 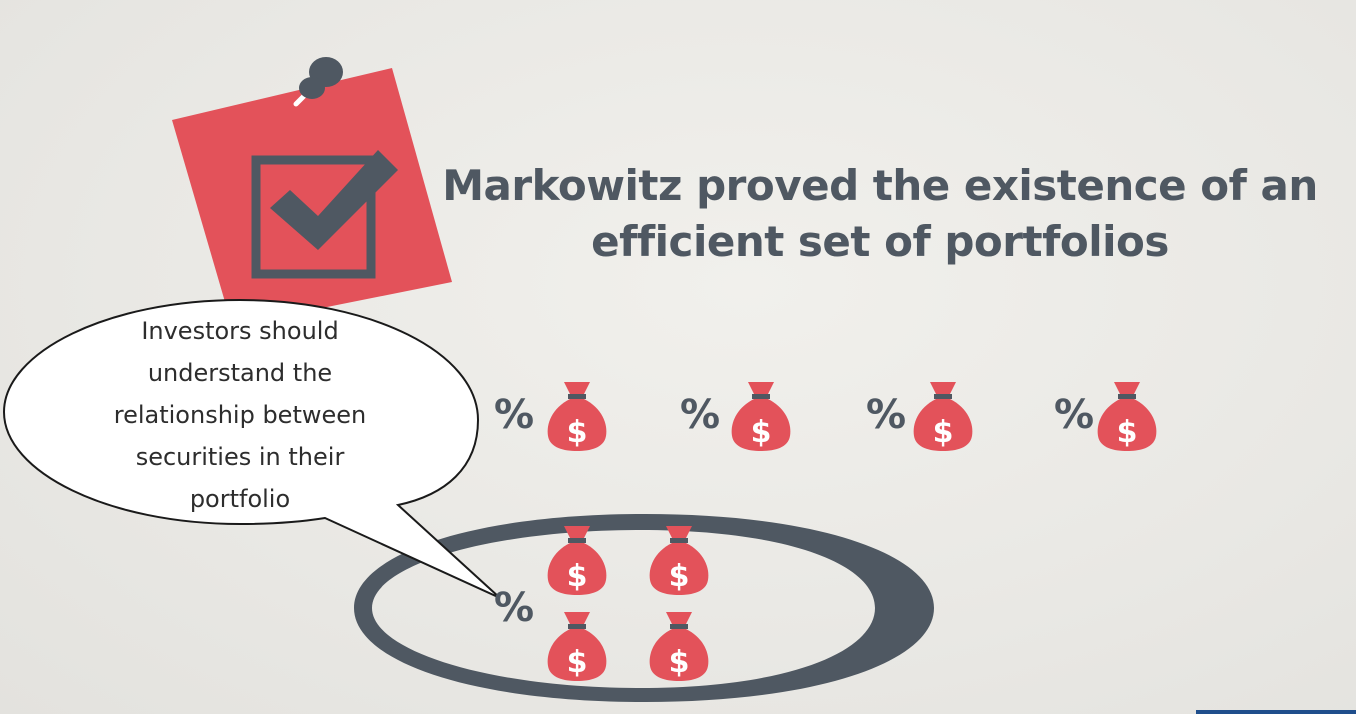 I want to click on bubble-line-4: securities in their, so click(x=240, y=457).